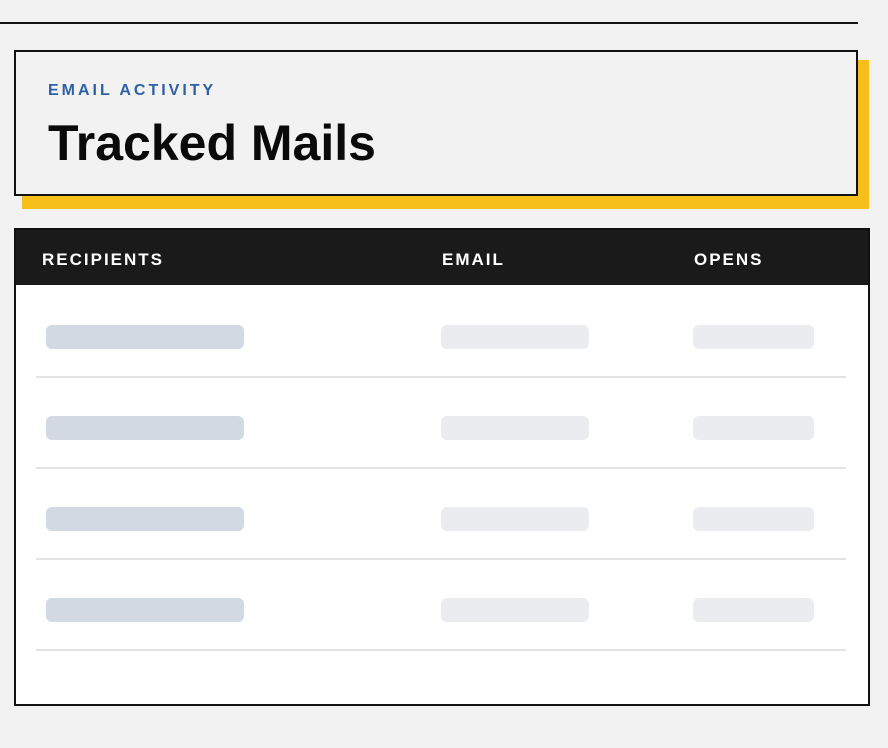 The height and width of the screenshot is (748, 888). Describe the element at coordinates (103, 259) in the screenshot. I see `column-header: RECIPIENTS` at that location.